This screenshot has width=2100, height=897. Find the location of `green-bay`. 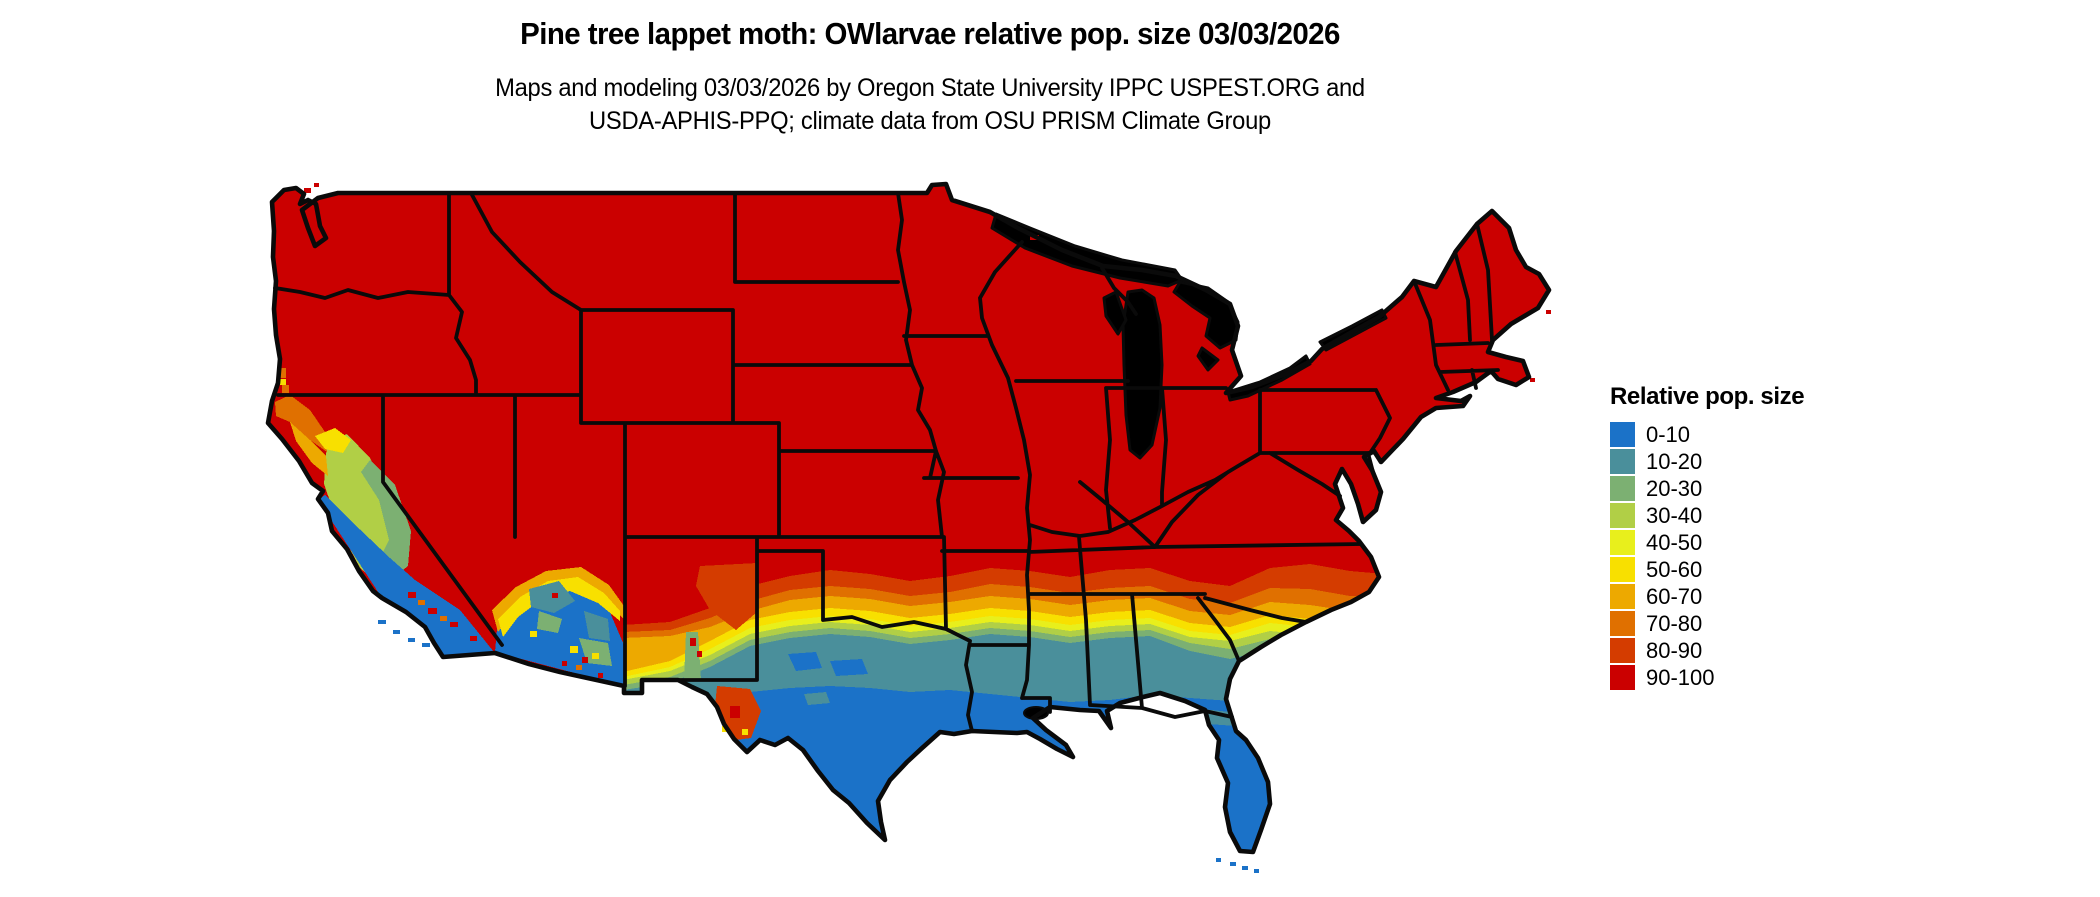

green-bay is located at coordinates (1115, 313).